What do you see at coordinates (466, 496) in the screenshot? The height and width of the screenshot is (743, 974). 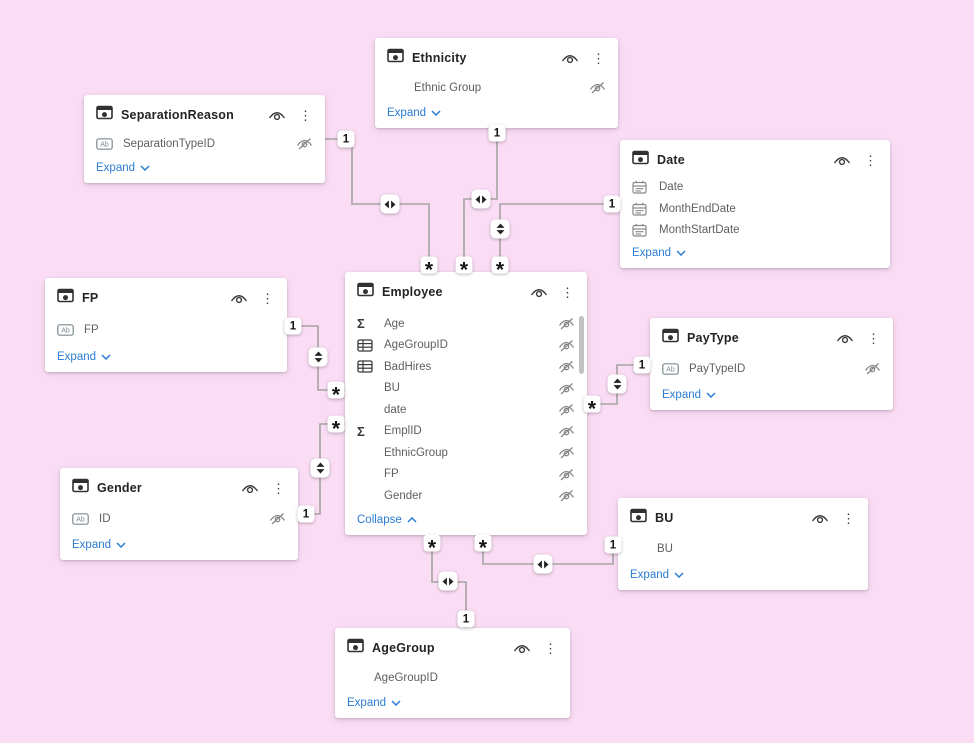 I see `field-row: Gender` at bounding box center [466, 496].